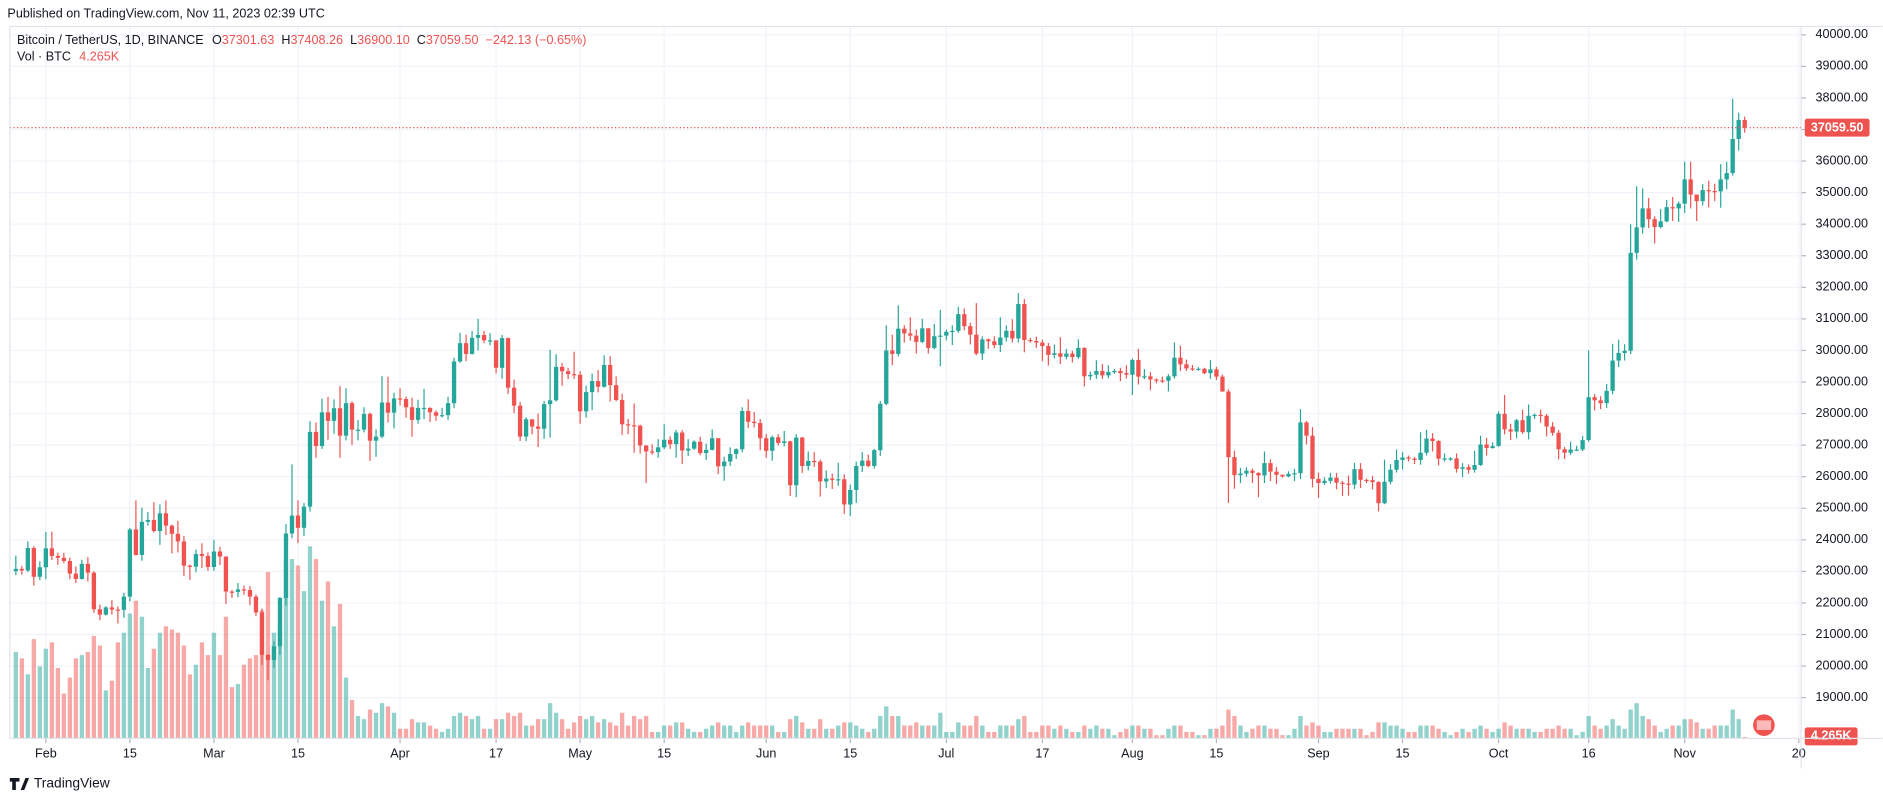 Image resolution: width=1883 pixels, height=802 pixels. Describe the element at coordinates (1842, 665) in the screenshot. I see `y-tick-label: 20000.00` at that location.